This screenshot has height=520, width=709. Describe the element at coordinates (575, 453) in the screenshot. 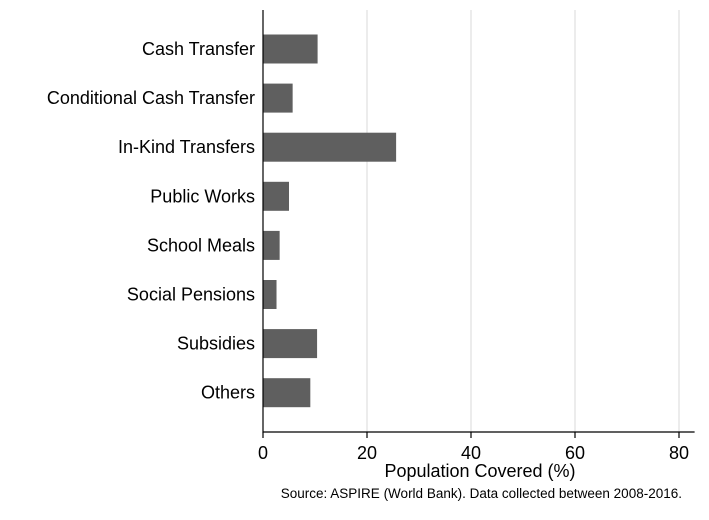

I see `x-tick-label-60: 60` at that location.